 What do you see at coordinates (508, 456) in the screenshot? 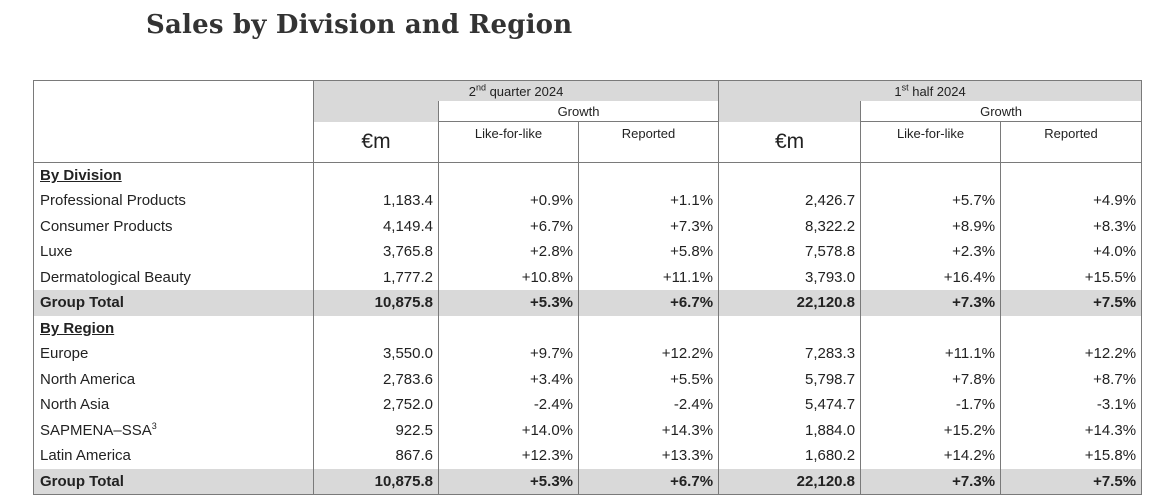
I see `table-cell: +12.3%` at bounding box center [508, 456].